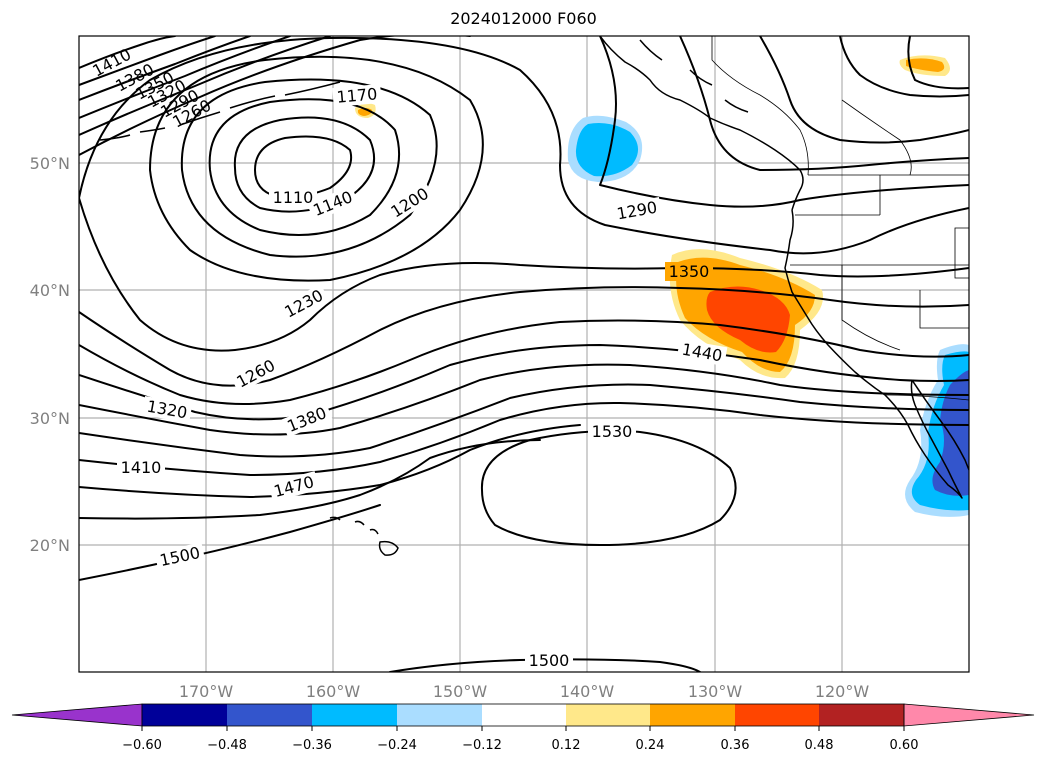 The height and width of the screenshot is (765, 1047). What do you see at coordinates (357, 95) in the screenshot?
I see `contour-label: 1170` at bounding box center [357, 95].